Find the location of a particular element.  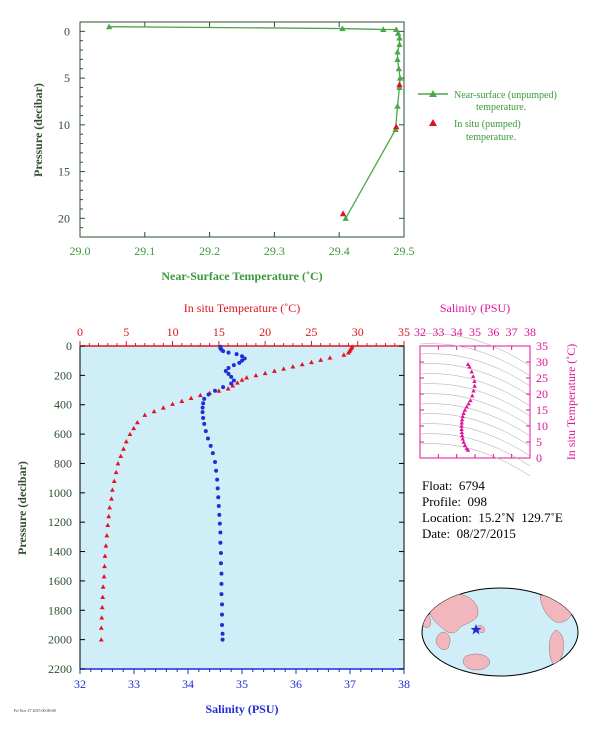

temperature-tick-label: 10 is located at coordinates (173, 332).